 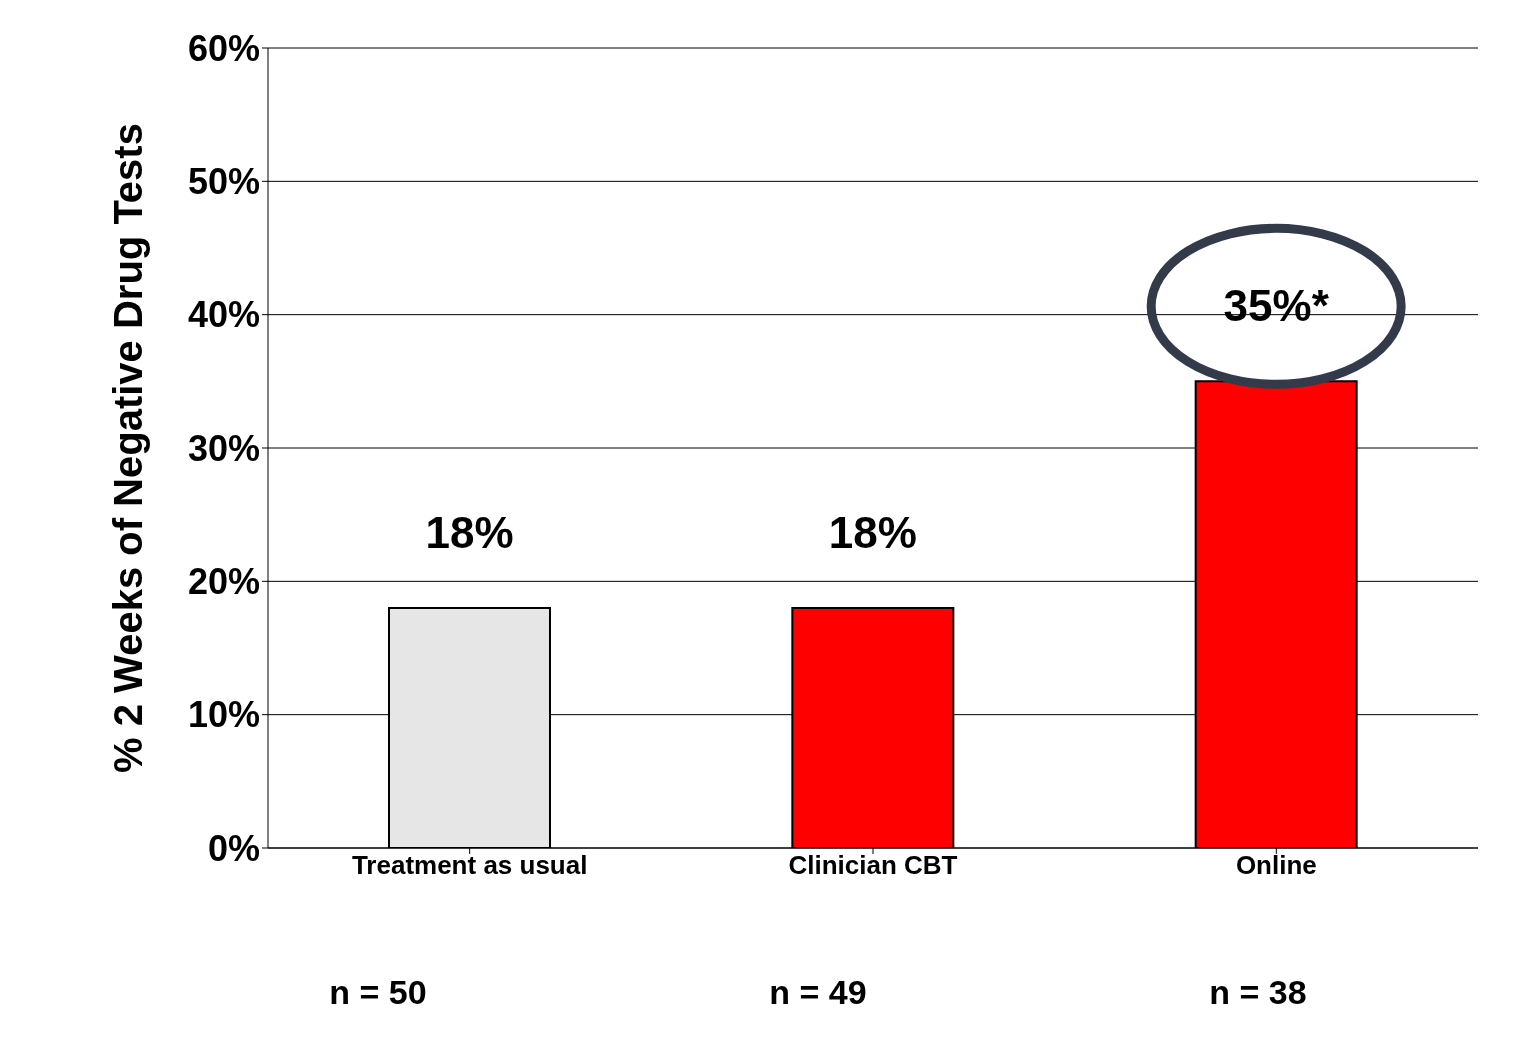 What do you see at coordinates (818, 992) in the screenshot?
I see `text: n = 49` at bounding box center [818, 992].